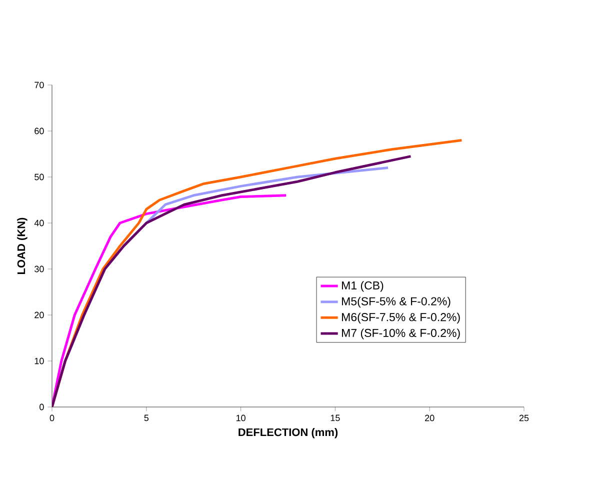  Describe the element at coordinates (288, 433) in the screenshot. I see `x-axis-title: DEFLECTION (mm)` at that location.